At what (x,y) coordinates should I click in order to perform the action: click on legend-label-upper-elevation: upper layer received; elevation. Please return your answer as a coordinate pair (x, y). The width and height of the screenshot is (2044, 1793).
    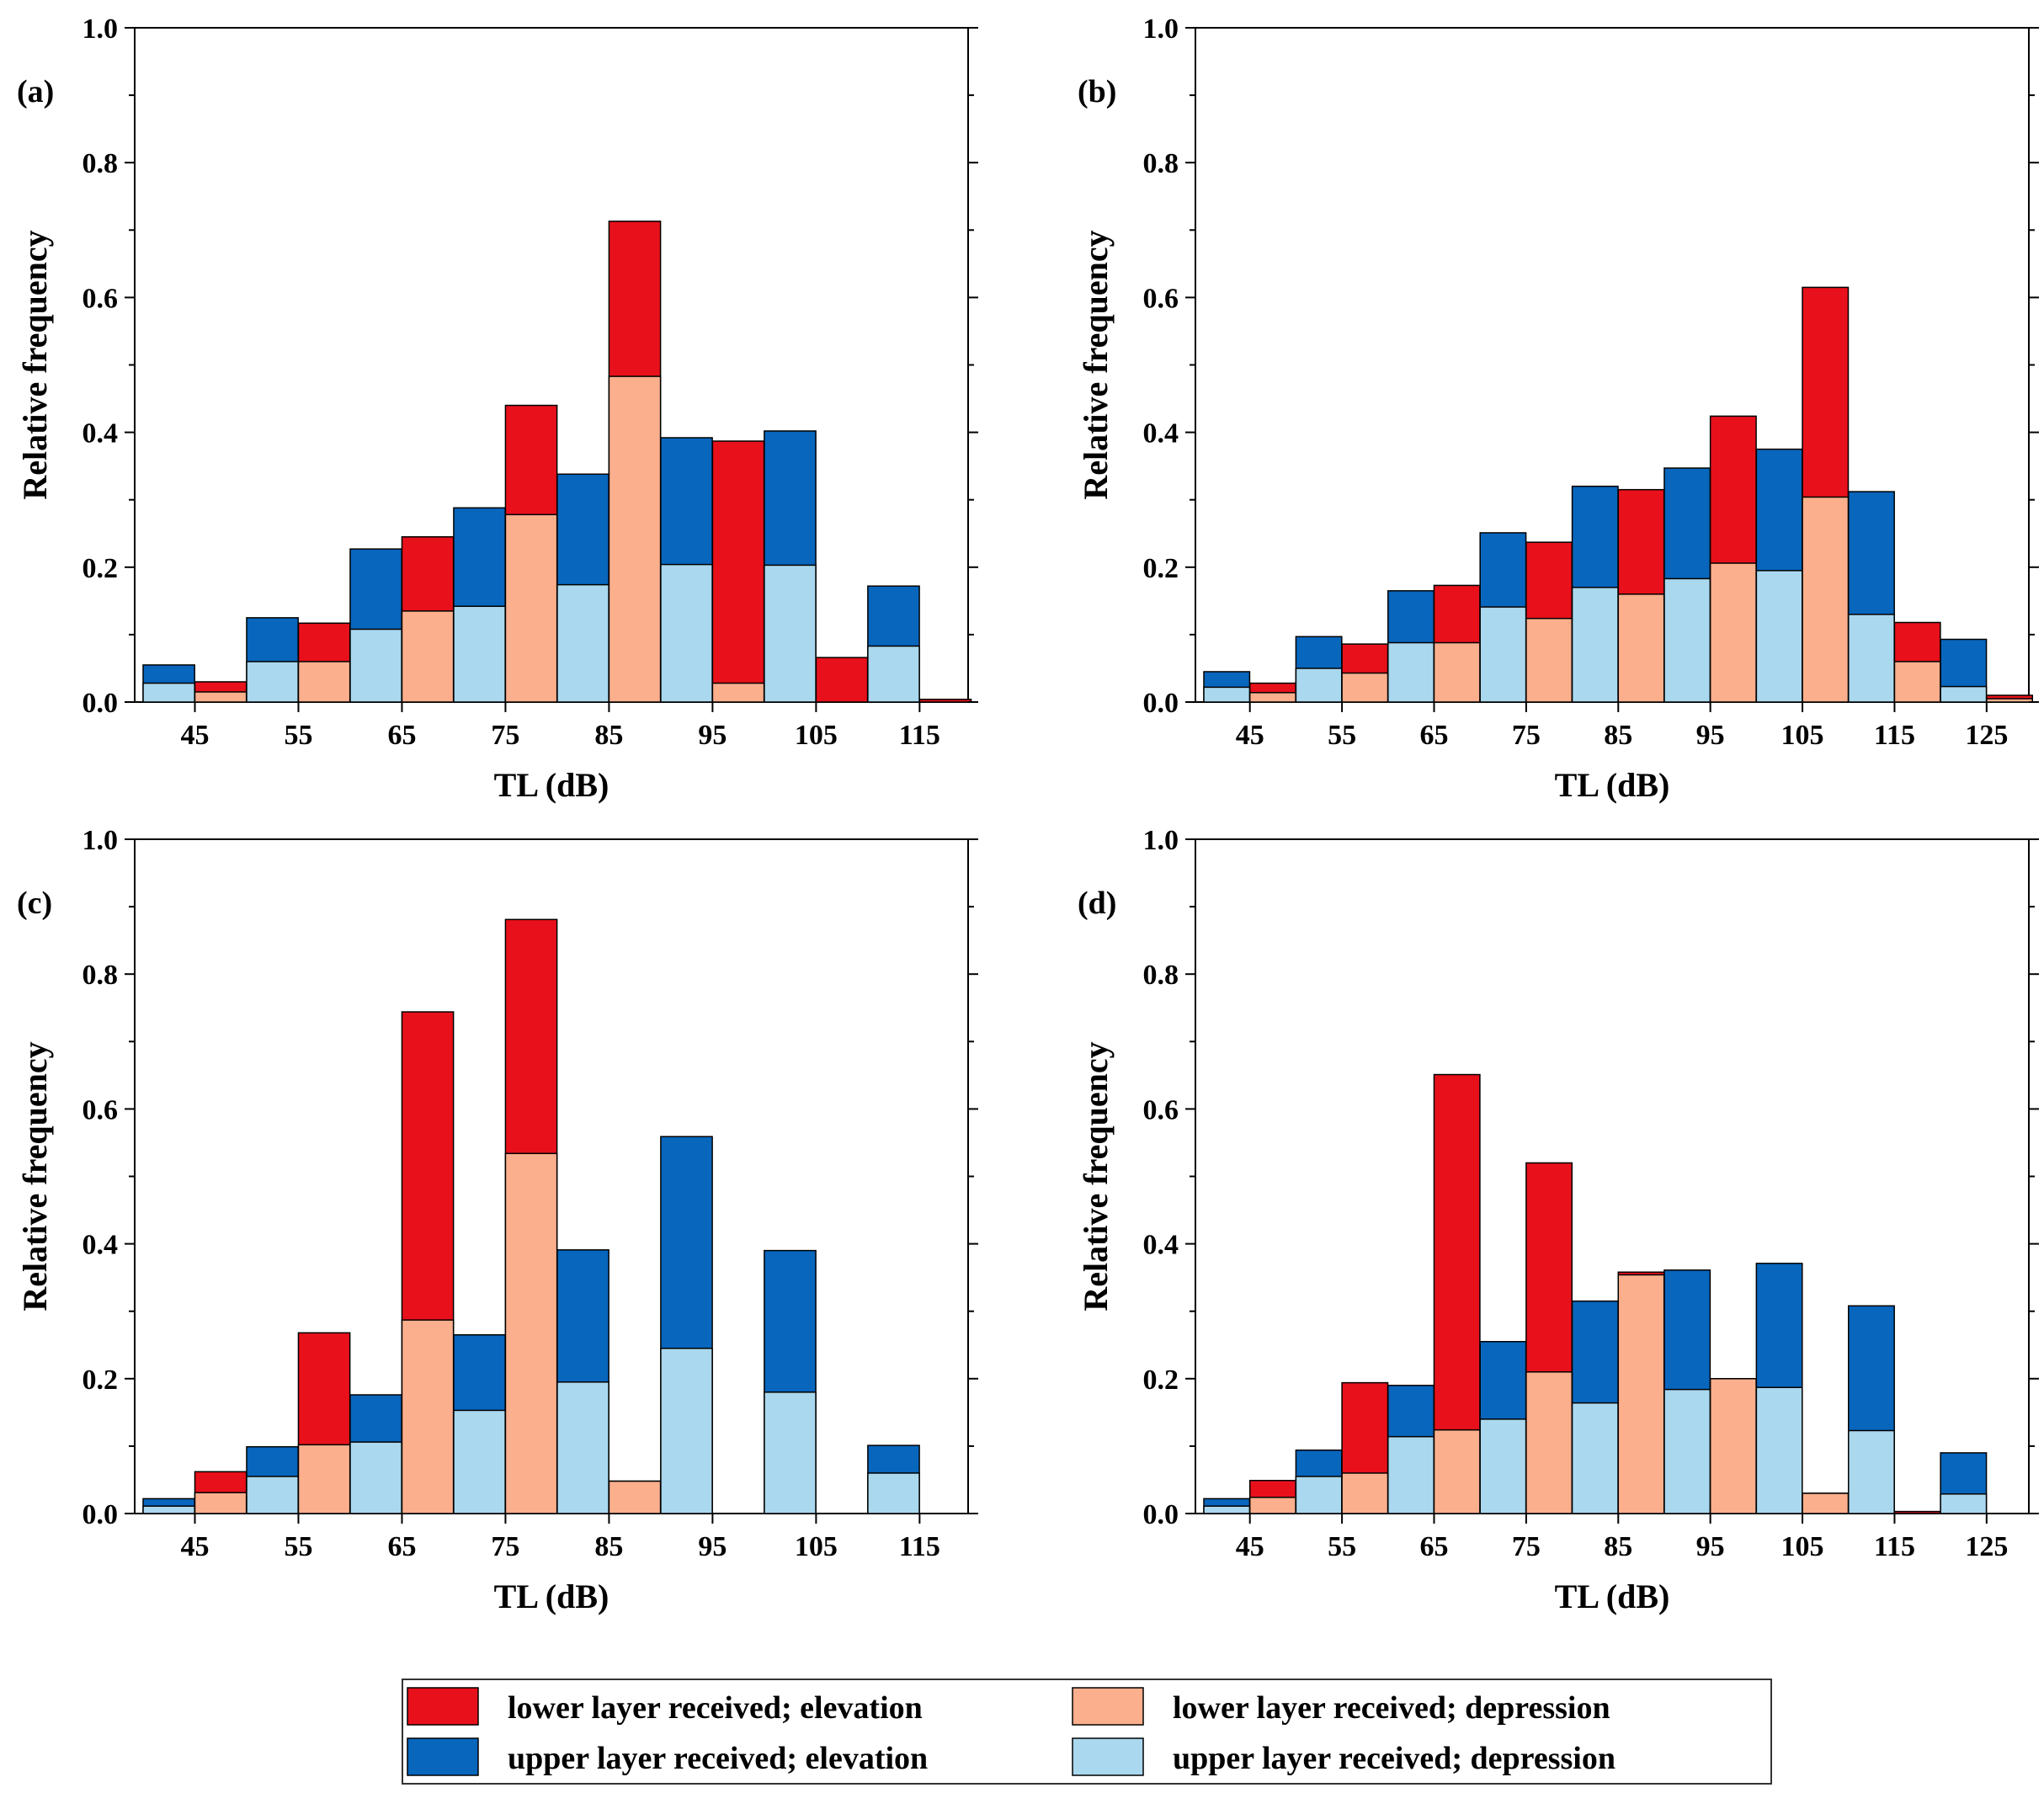
    Looking at the image, I should click on (718, 1759).